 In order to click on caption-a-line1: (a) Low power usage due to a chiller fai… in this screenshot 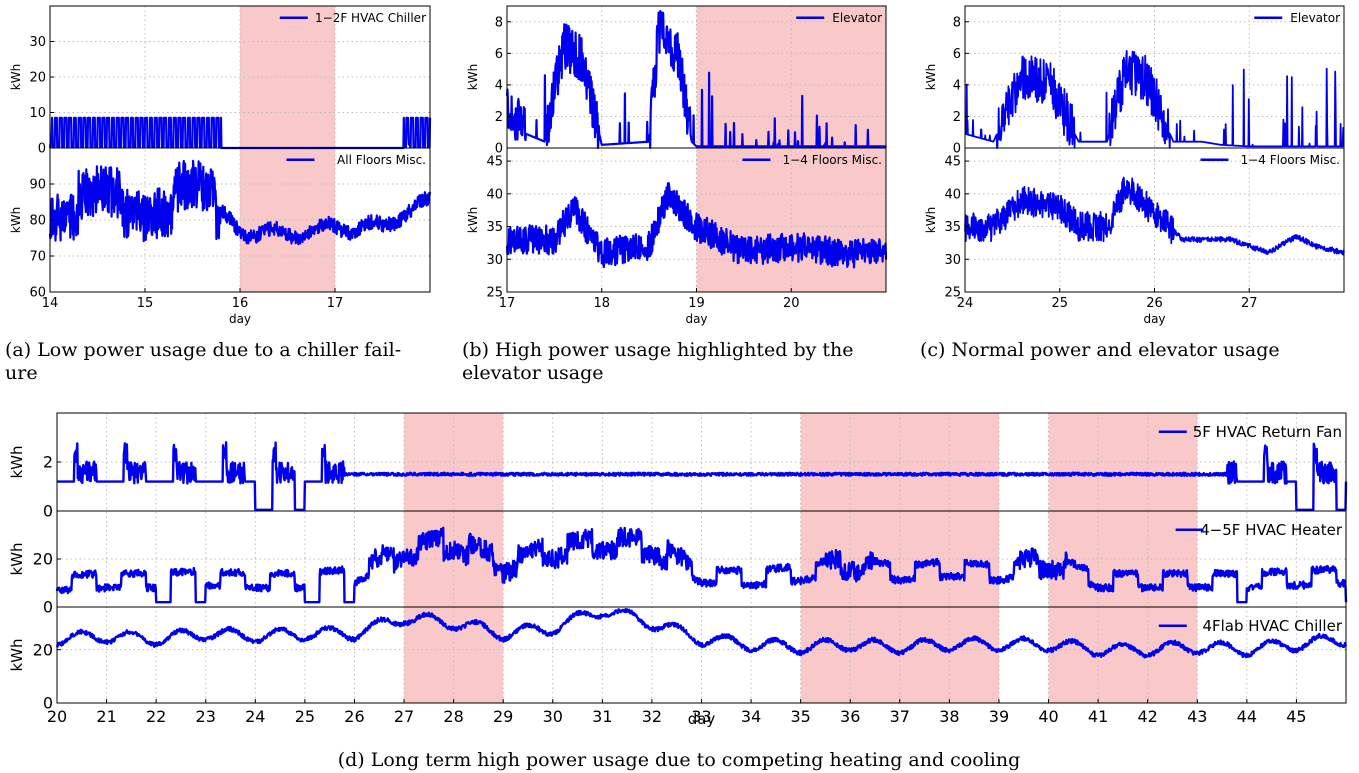, I will do `click(203, 350)`.